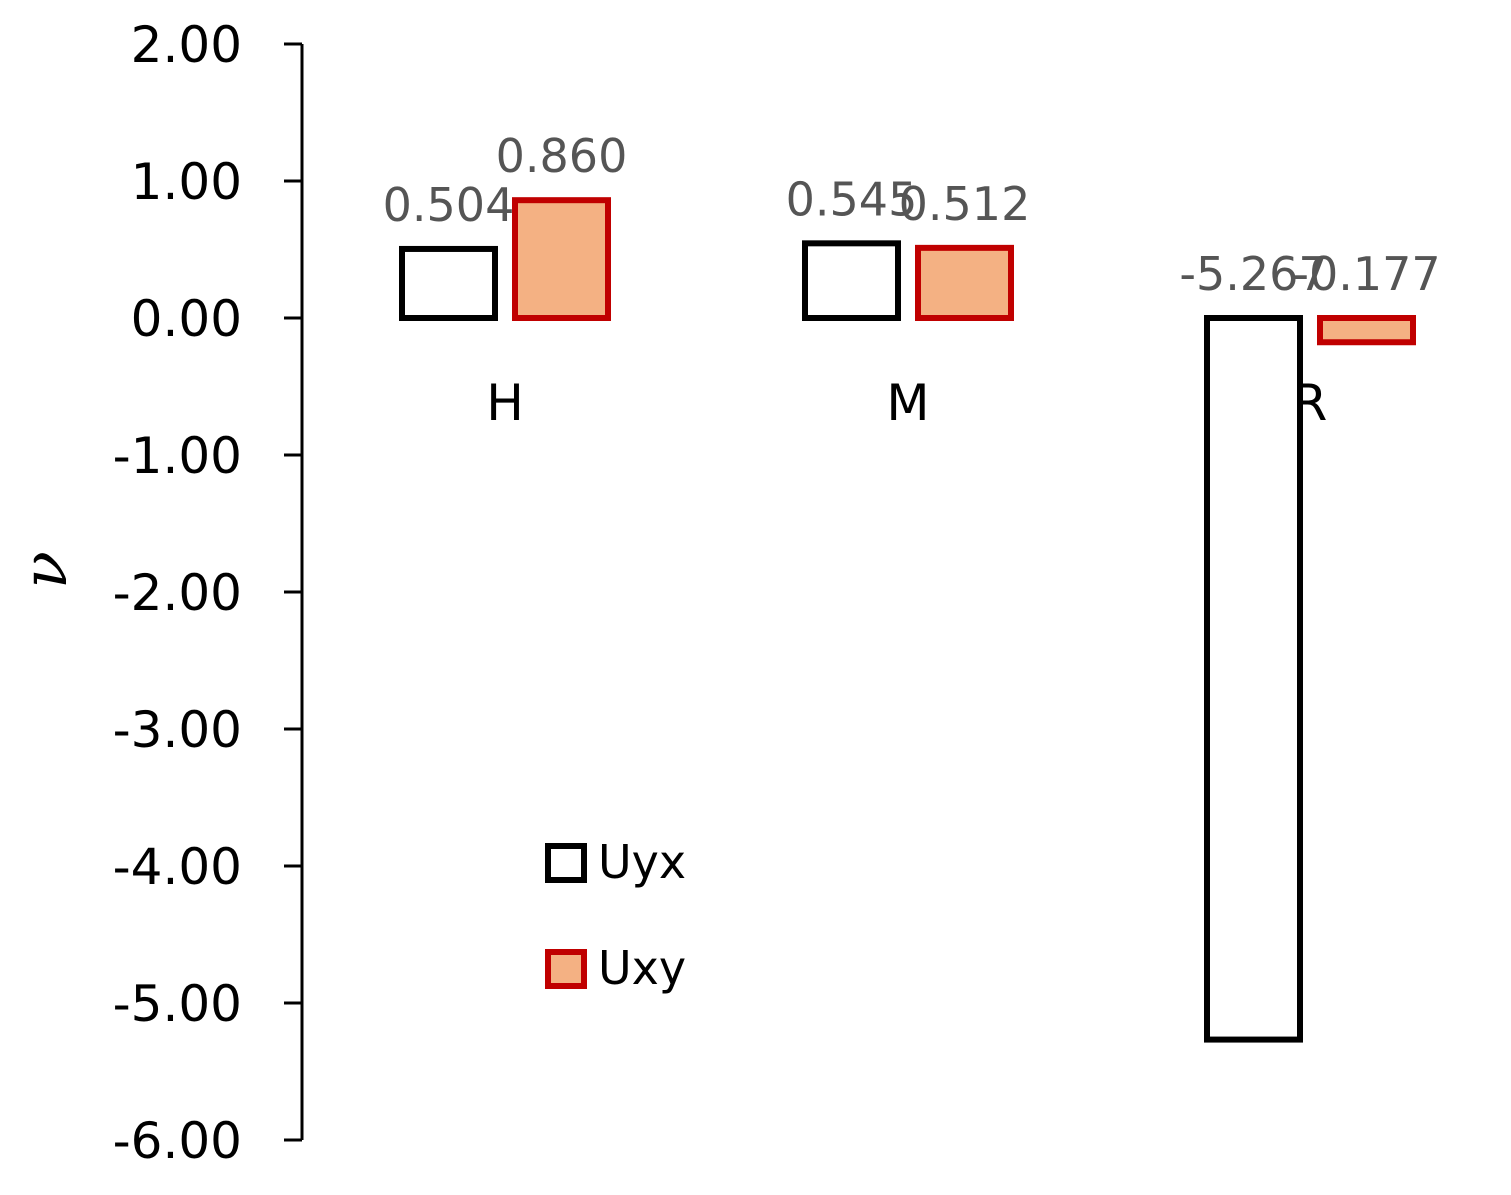 This screenshot has height=1195, width=1511. Describe the element at coordinates (562, 156) in the screenshot. I see `data-label: 0.860` at that location.